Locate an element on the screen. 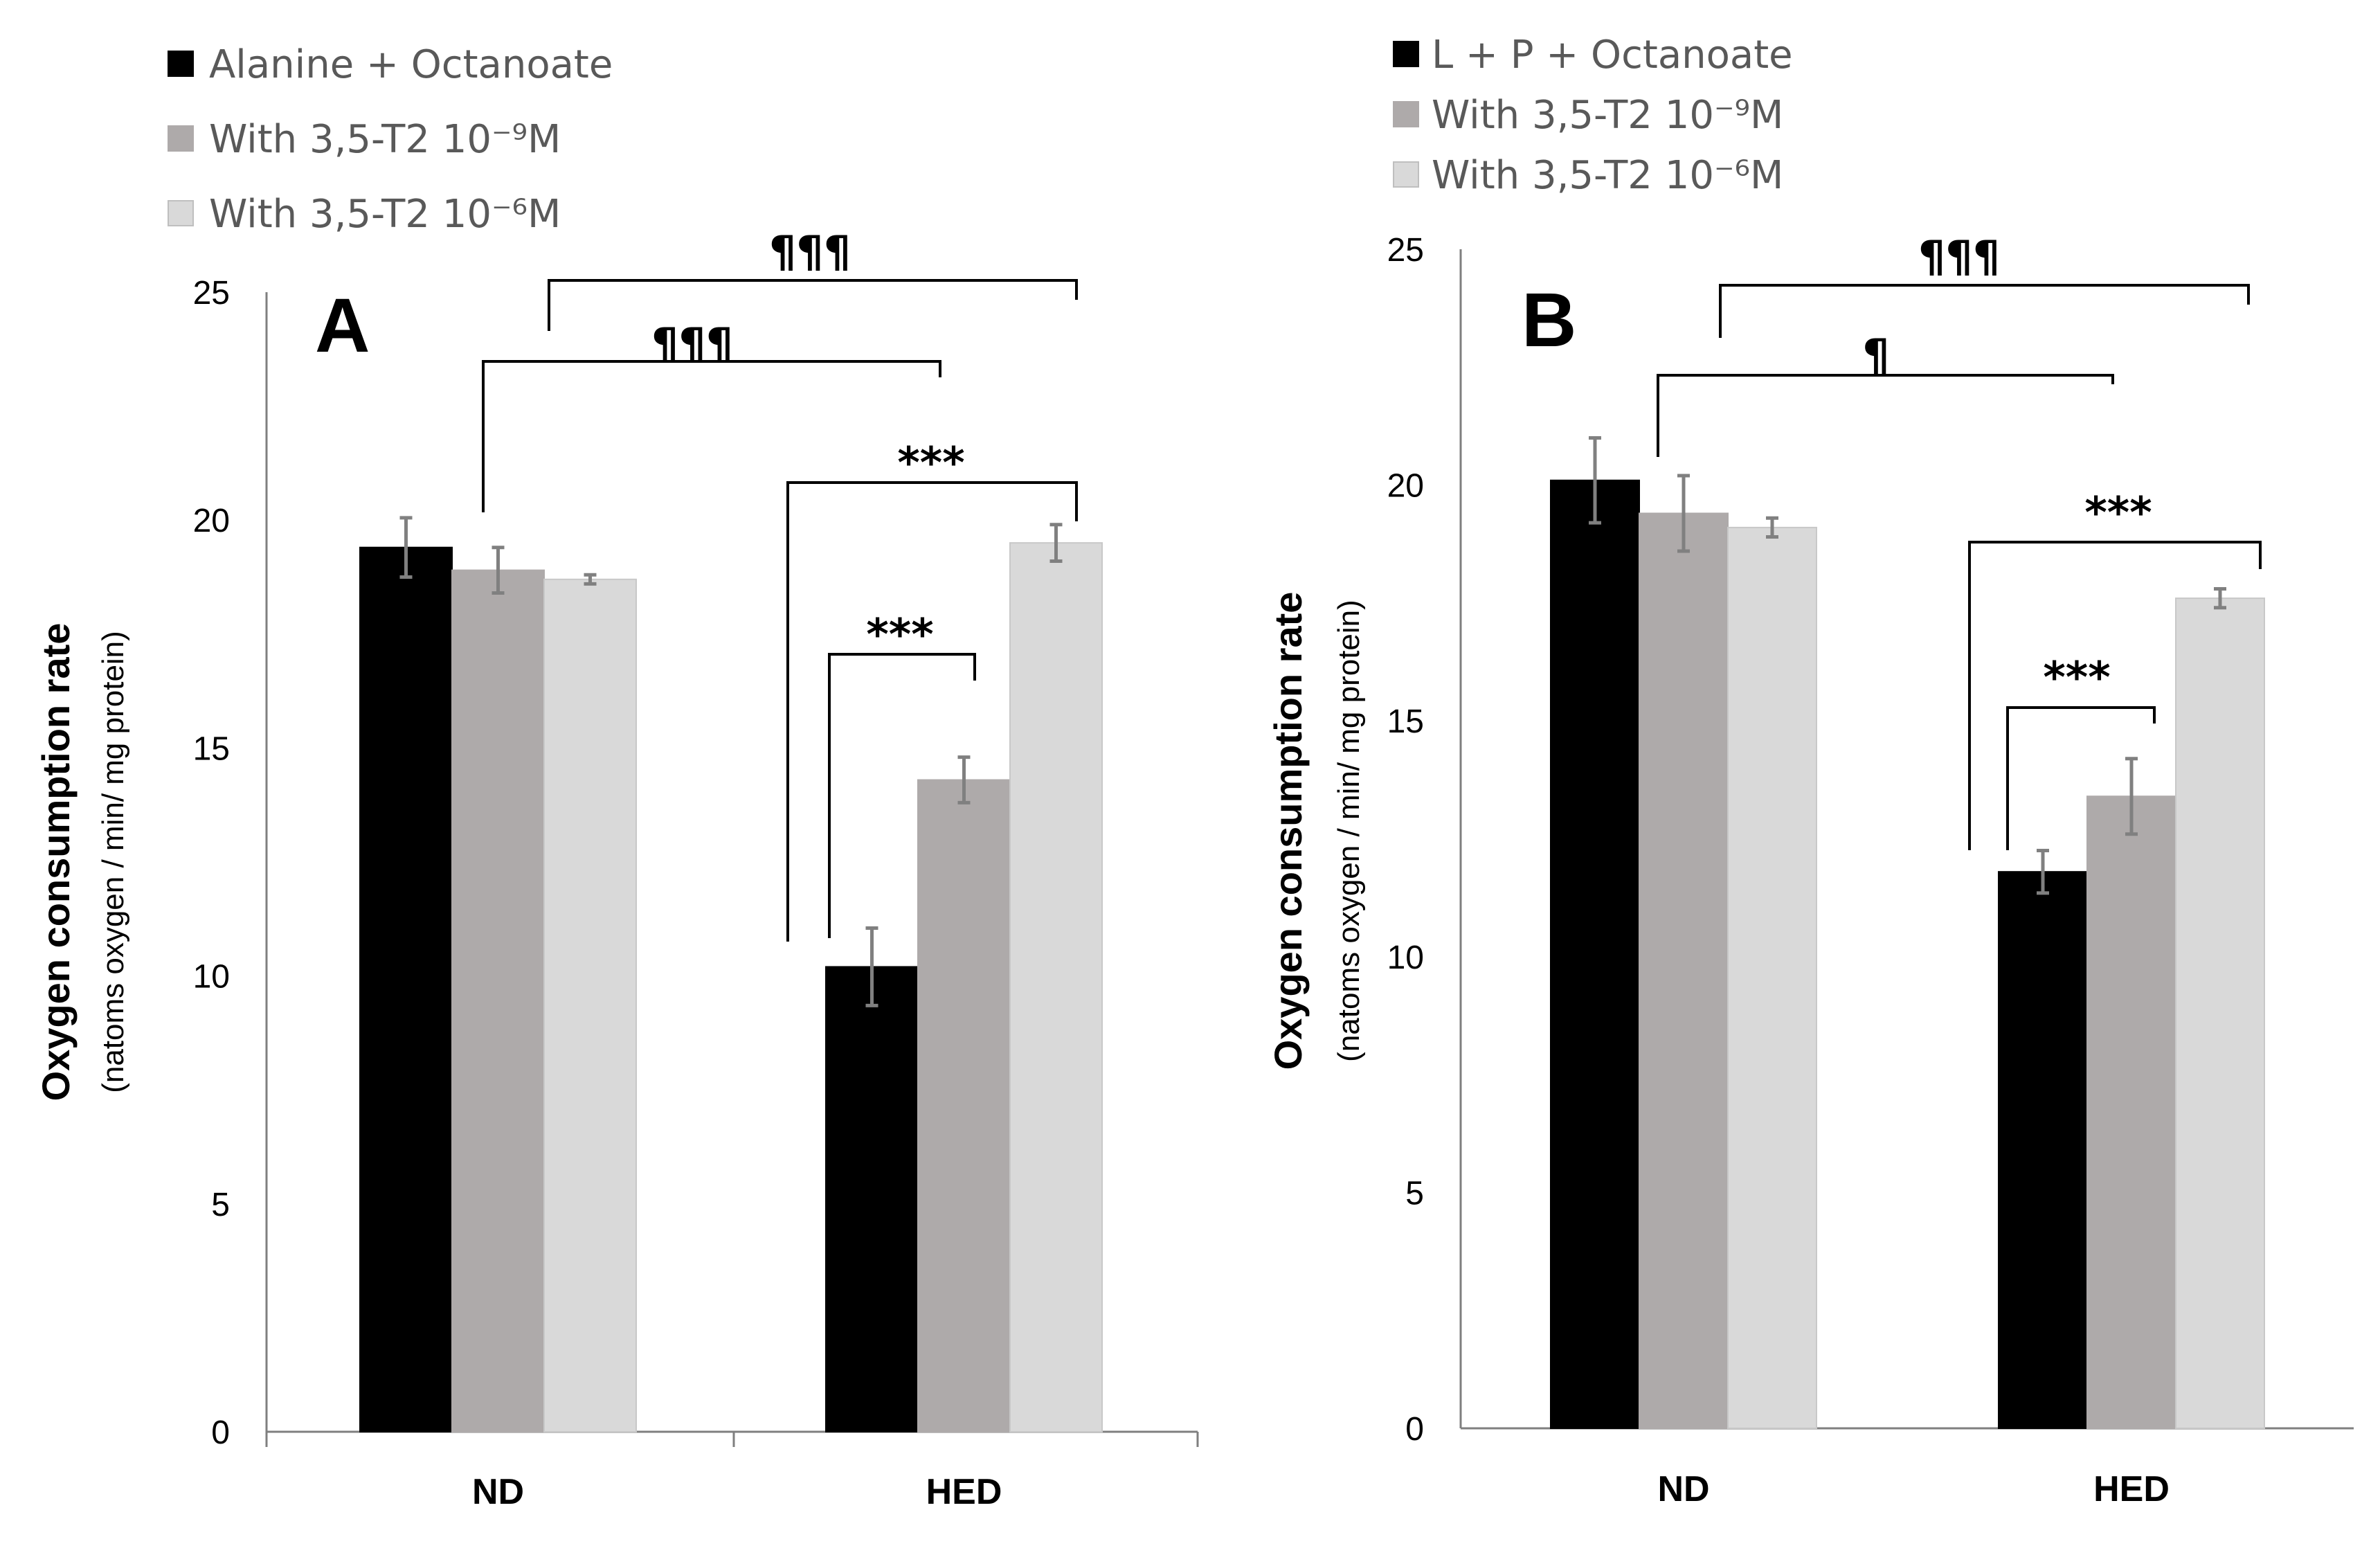  legend-entry: Alanine + Octanoate is located at coordinates (411, 64).